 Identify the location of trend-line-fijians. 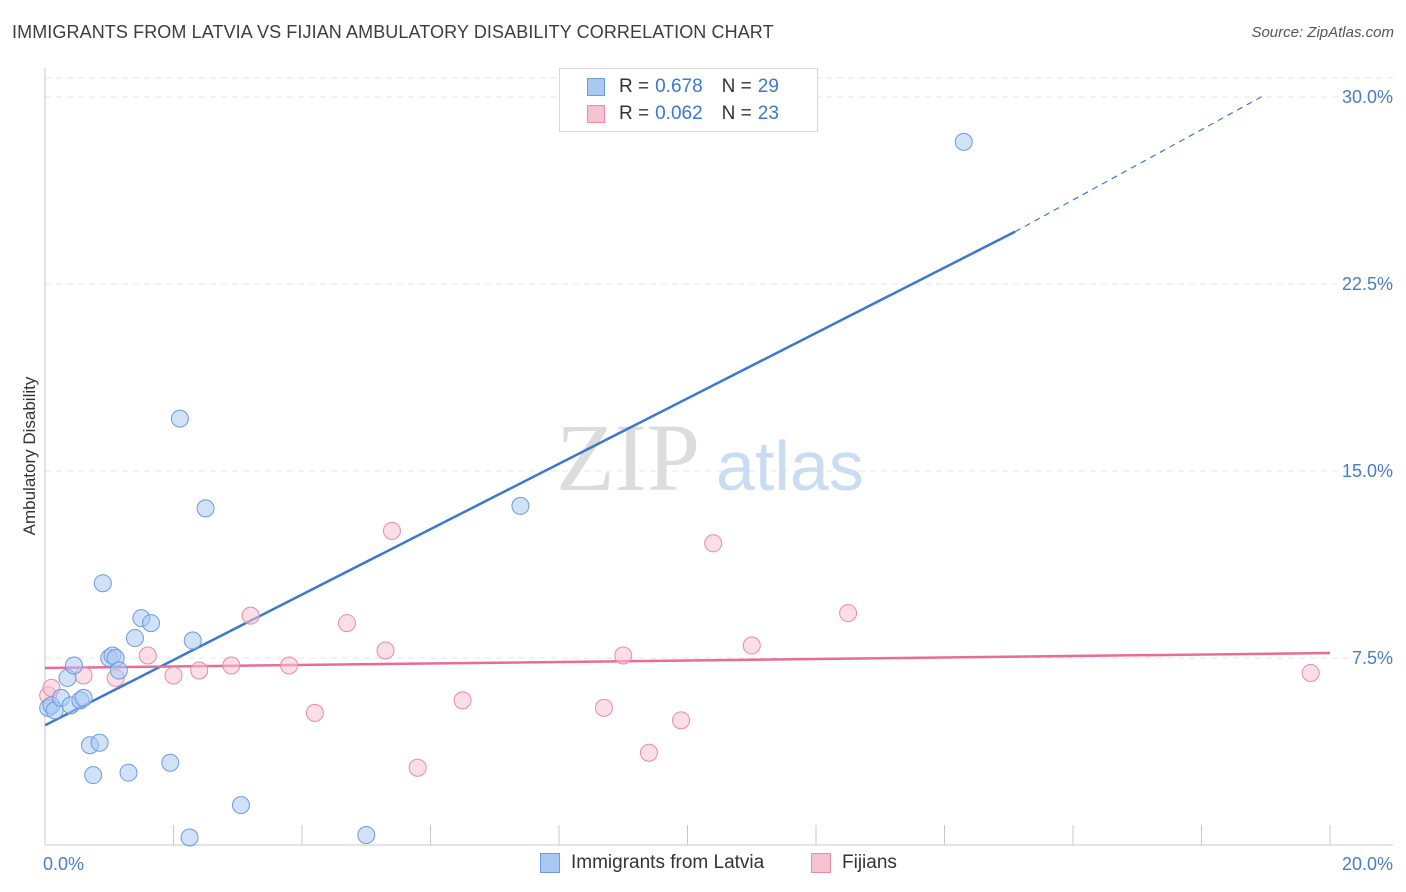
(687, 660).